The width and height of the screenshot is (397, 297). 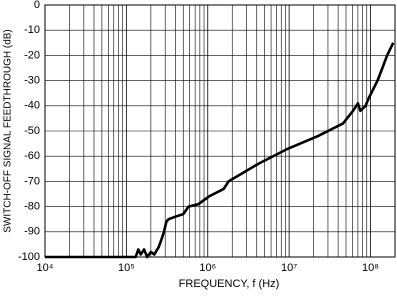 What do you see at coordinates (37, 5) in the screenshot?
I see `y-tick-label: 0` at bounding box center [37, 5].